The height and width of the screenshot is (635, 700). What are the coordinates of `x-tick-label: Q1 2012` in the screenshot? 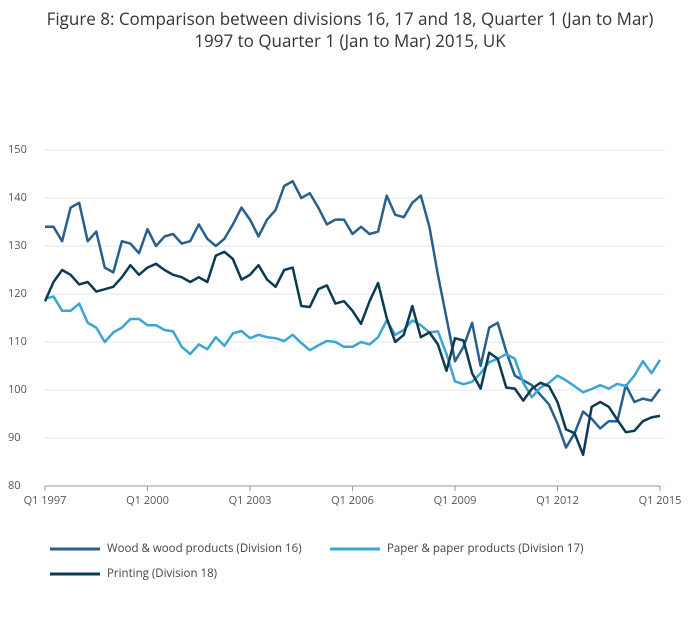 It's located at (557, 500).